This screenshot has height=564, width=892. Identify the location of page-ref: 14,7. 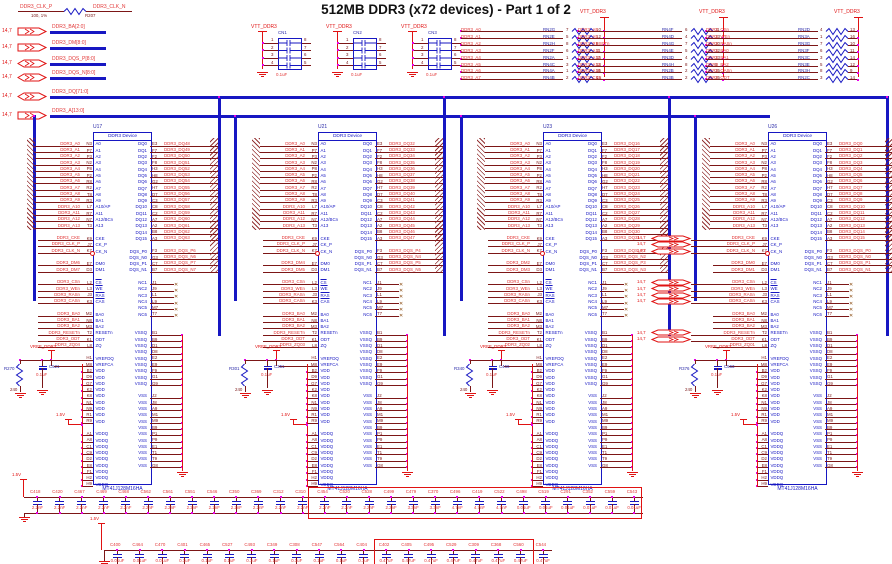
(641, 301).